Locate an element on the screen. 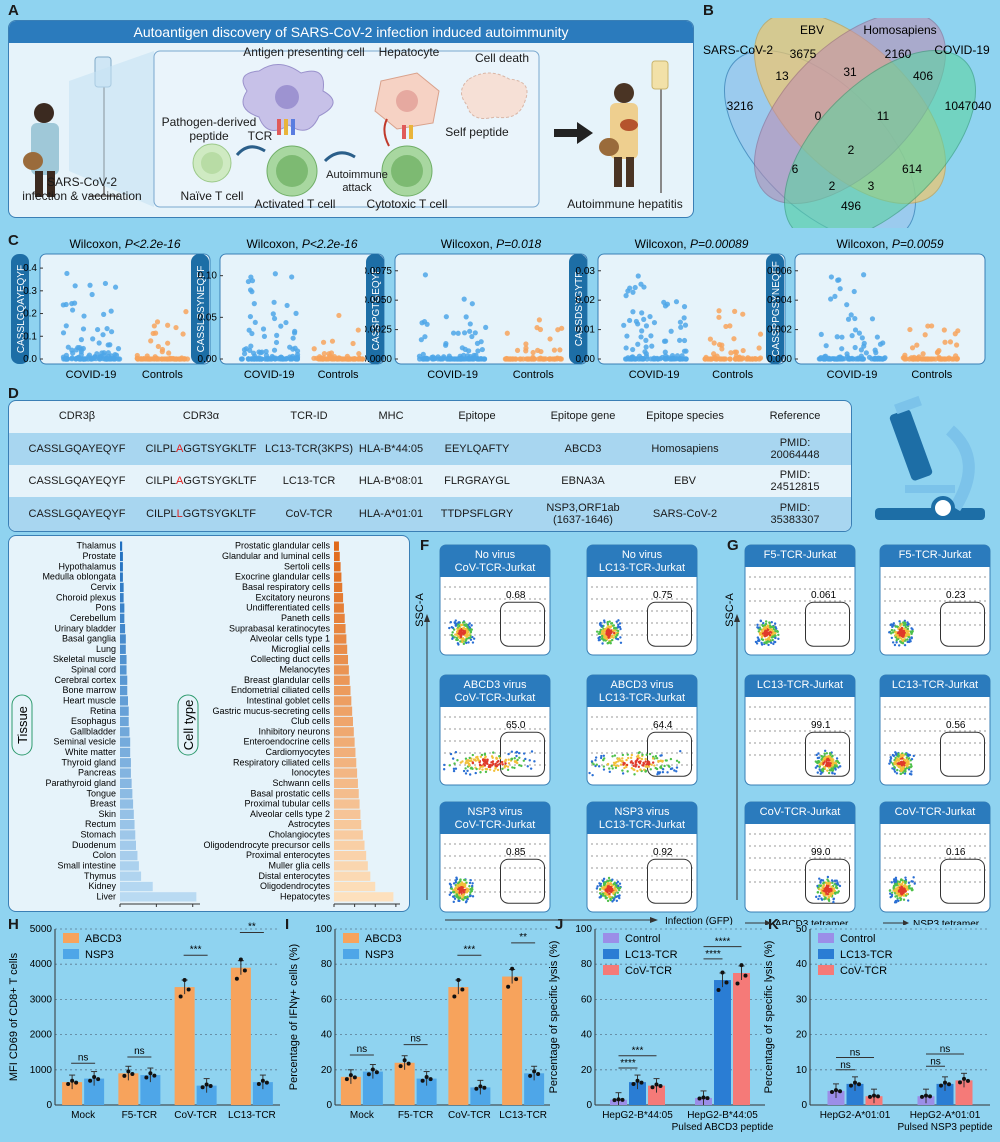  category-label: Stomach is located at coordinates (98, 835).